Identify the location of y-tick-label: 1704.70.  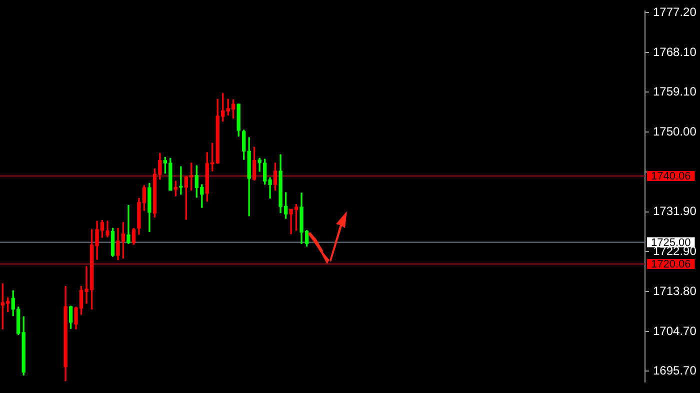
(675, 331).